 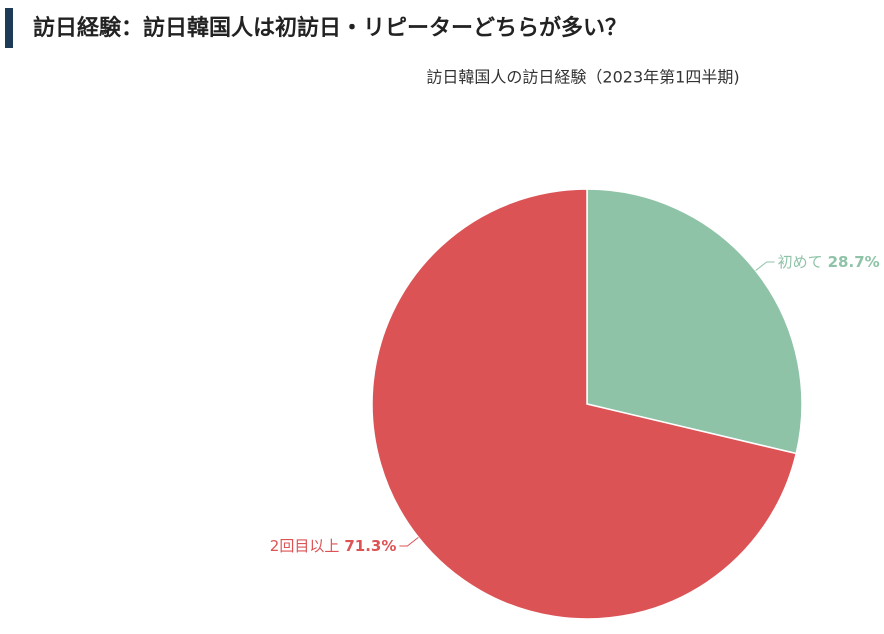 What do you see at coordinates (9, 28) in the screenshot?
I see `title-bar` at bounding box center [9, 28].